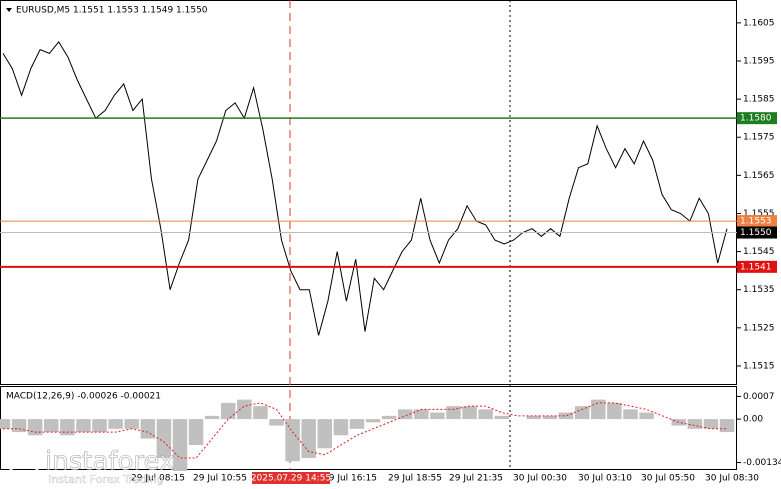 The image size is (781, 489). Describe the element at coordinates (759, 61) in the screenshot. I see `y-tick-label: 1.1595` at that location.